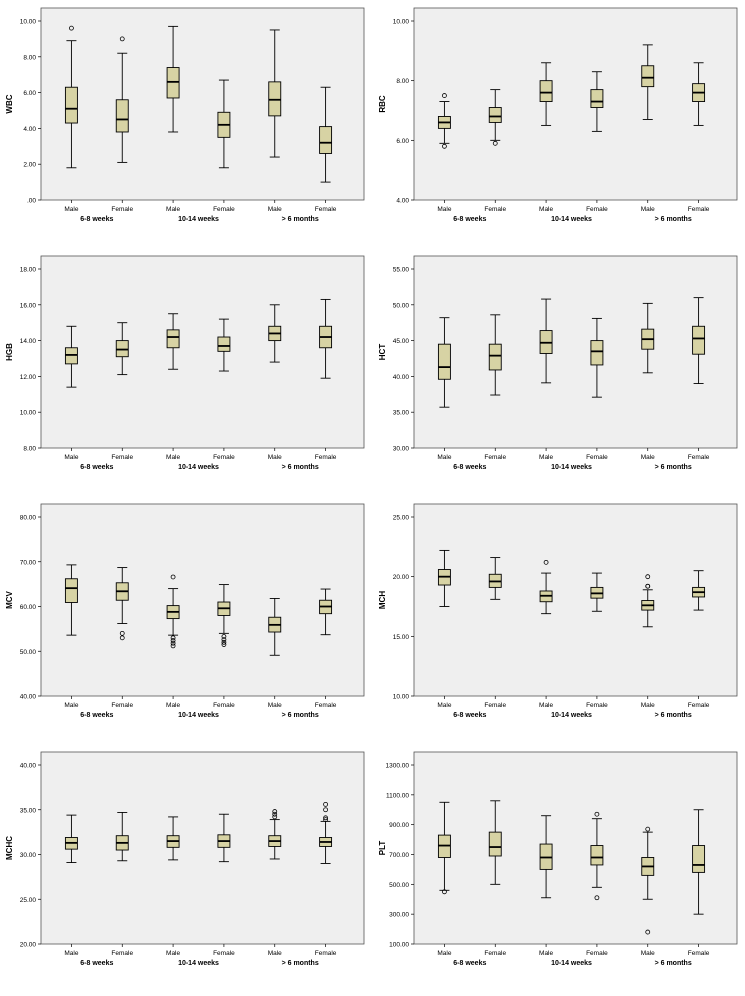  What do you see at coordinates (31, 201) in the screenshot?
I see `y-tick-label: .00` at bounding box center [31, 201].